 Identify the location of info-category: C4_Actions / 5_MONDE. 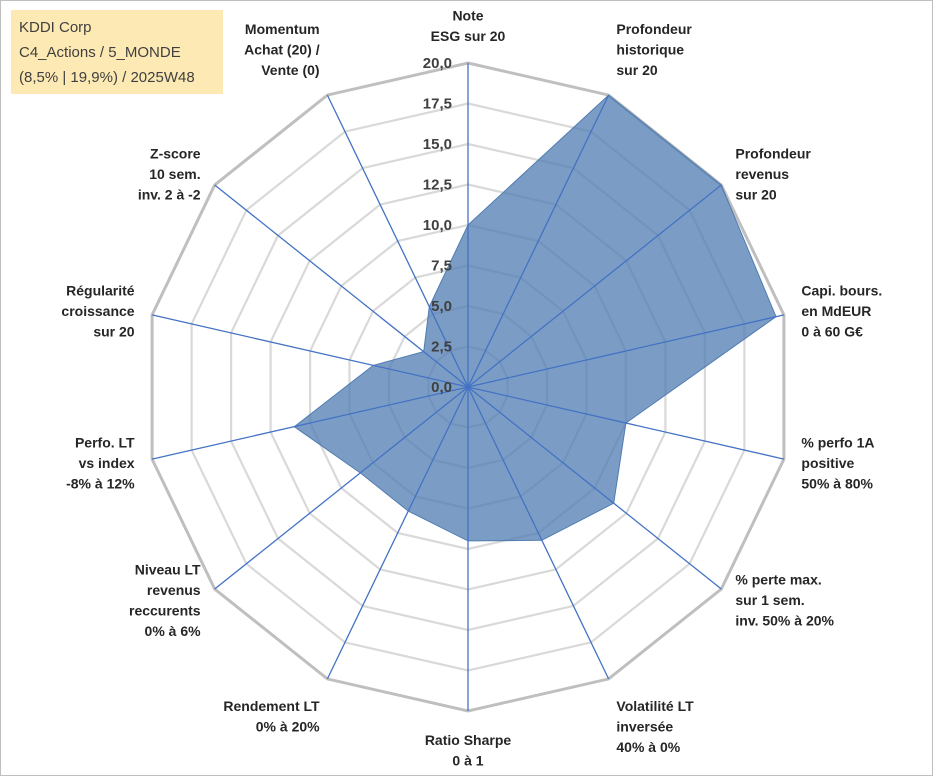
(100, 52).